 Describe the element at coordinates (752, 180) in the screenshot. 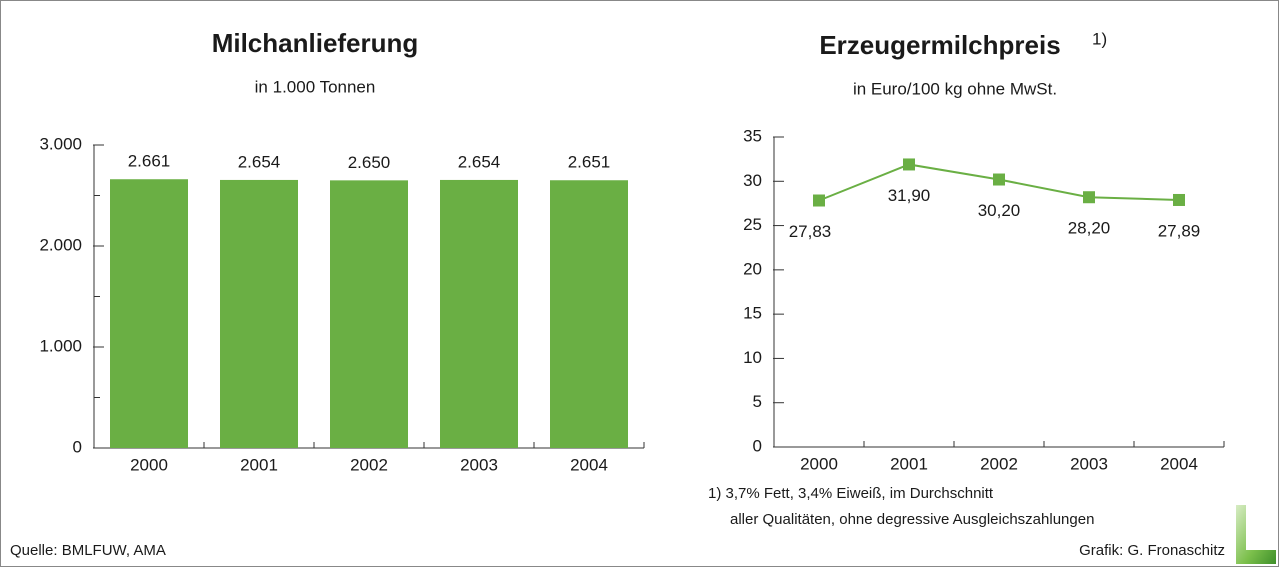

I see `y-tick-label: 30` at that location.